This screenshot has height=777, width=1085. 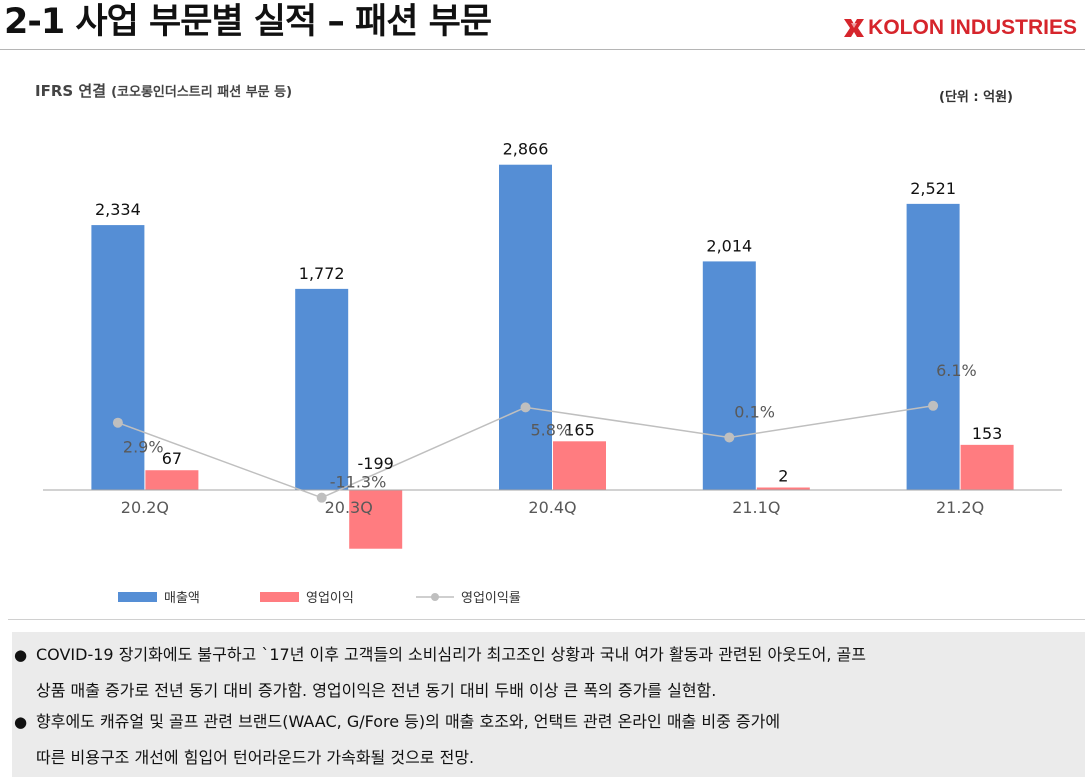 What do you see at coordinates (542, 49) in the screenshot?
I see `title-divider` at bounding box center [542, 49].